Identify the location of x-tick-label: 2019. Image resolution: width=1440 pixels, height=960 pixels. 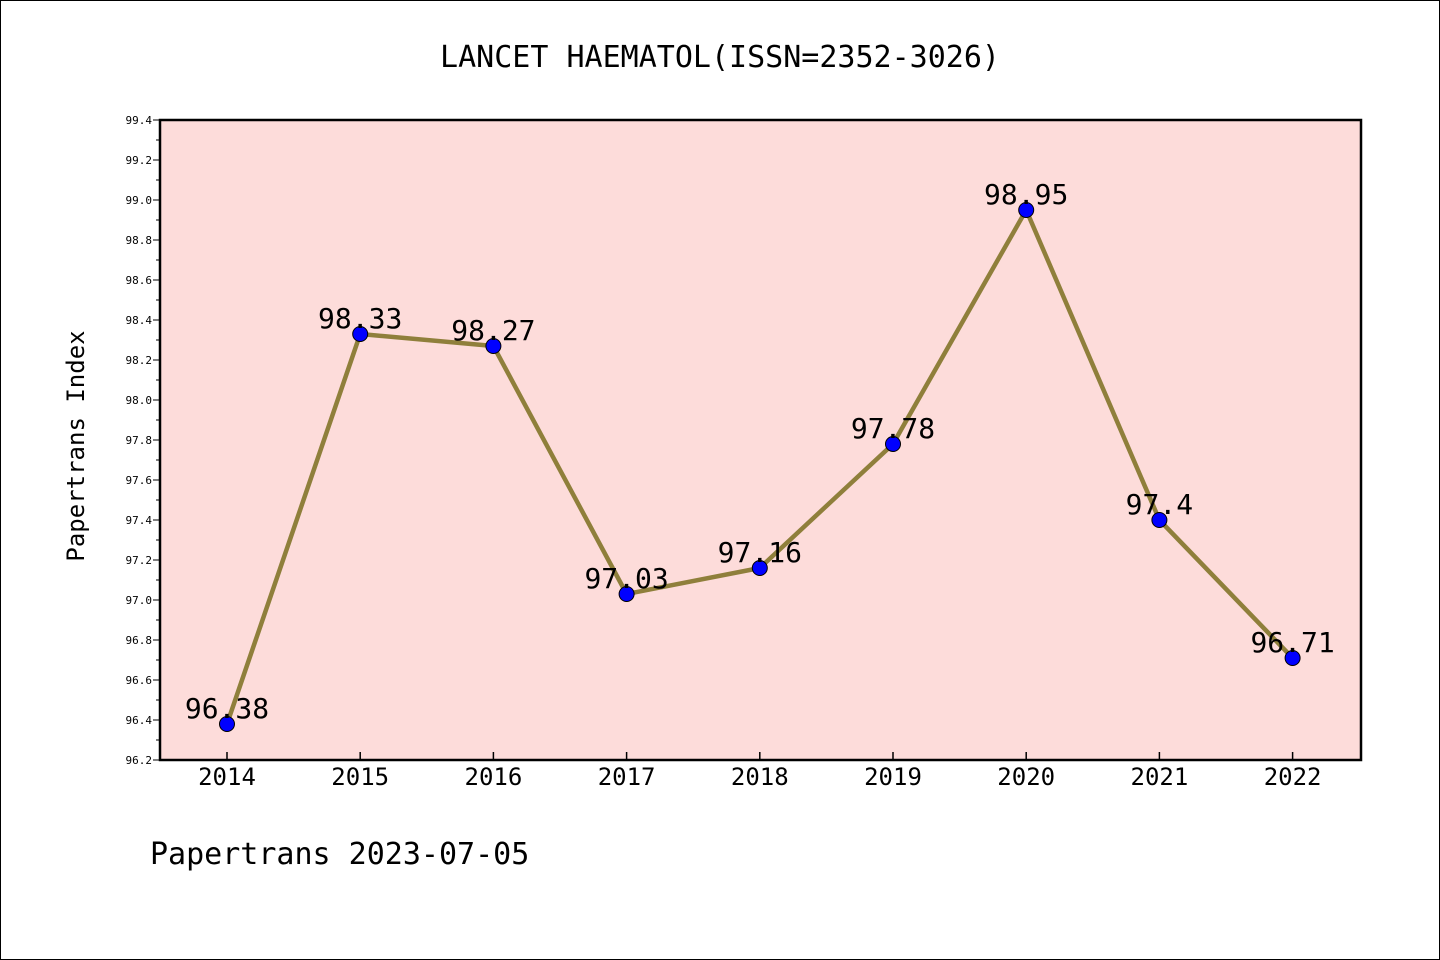
(893, 777).